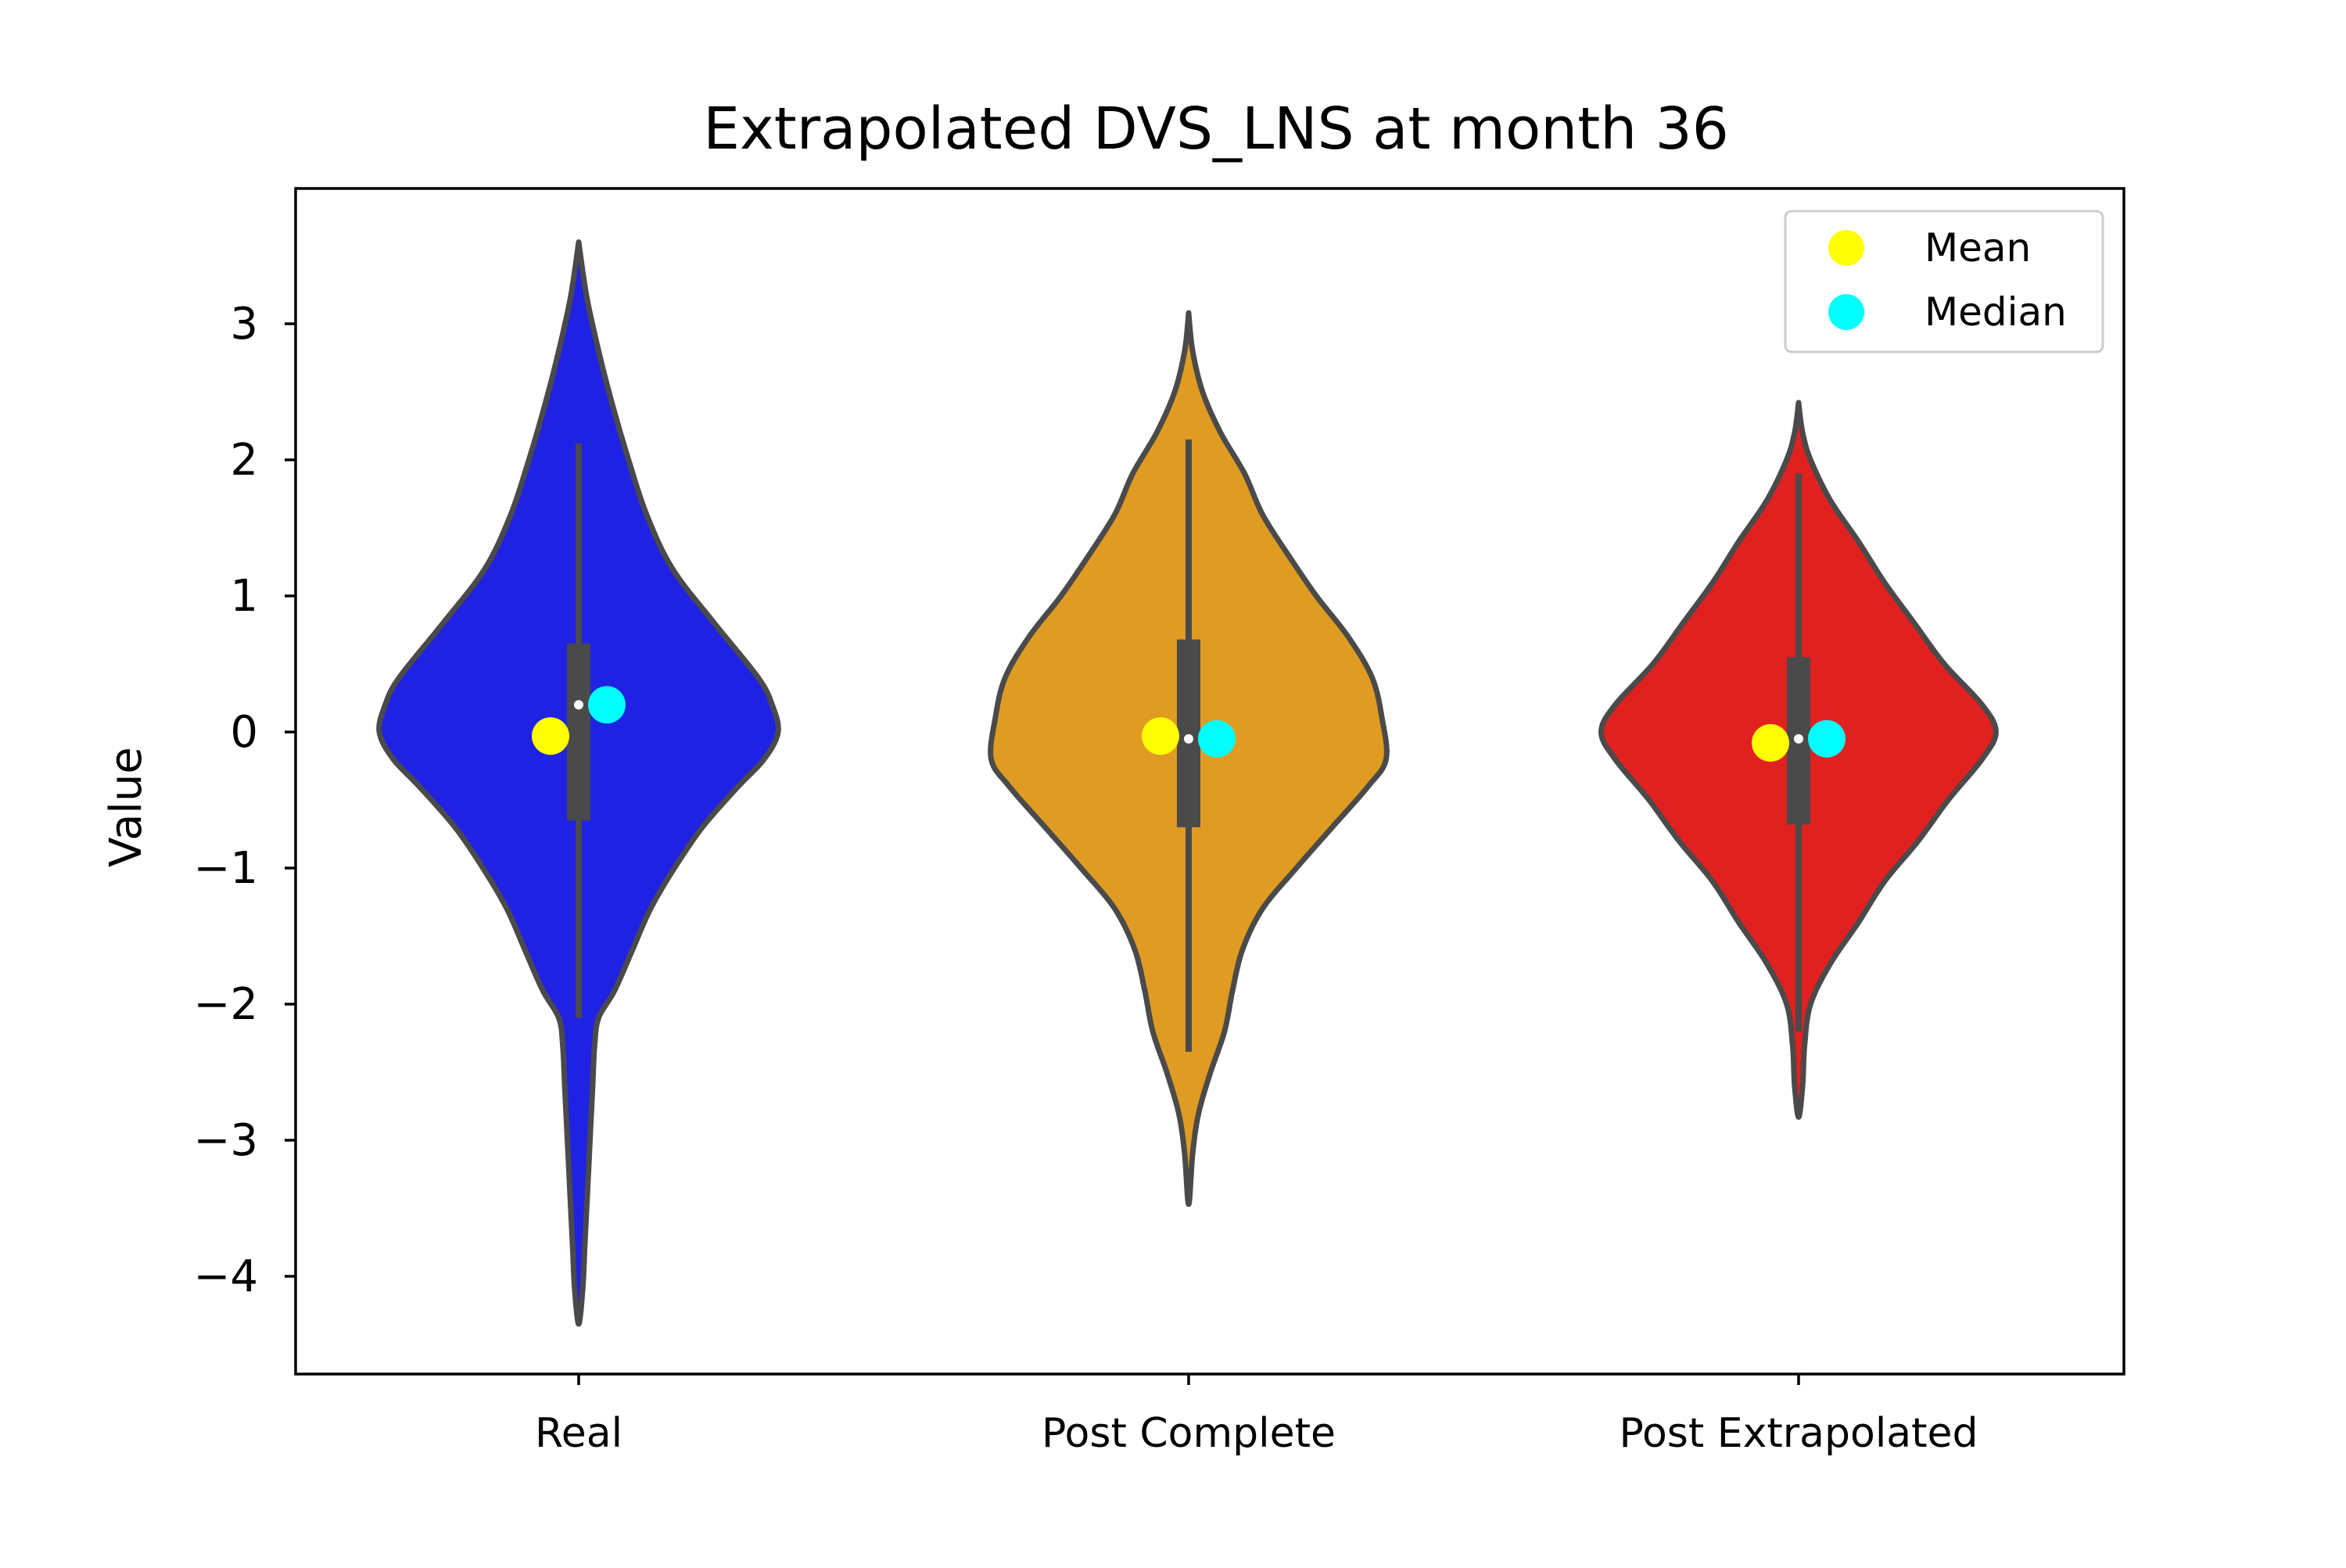 This screenshot has height=1568, width=2346. What do you see at coordinates (244, 732) in the screenshot?
I see `y-tick-label: 0` at bounding box center [244, 732].